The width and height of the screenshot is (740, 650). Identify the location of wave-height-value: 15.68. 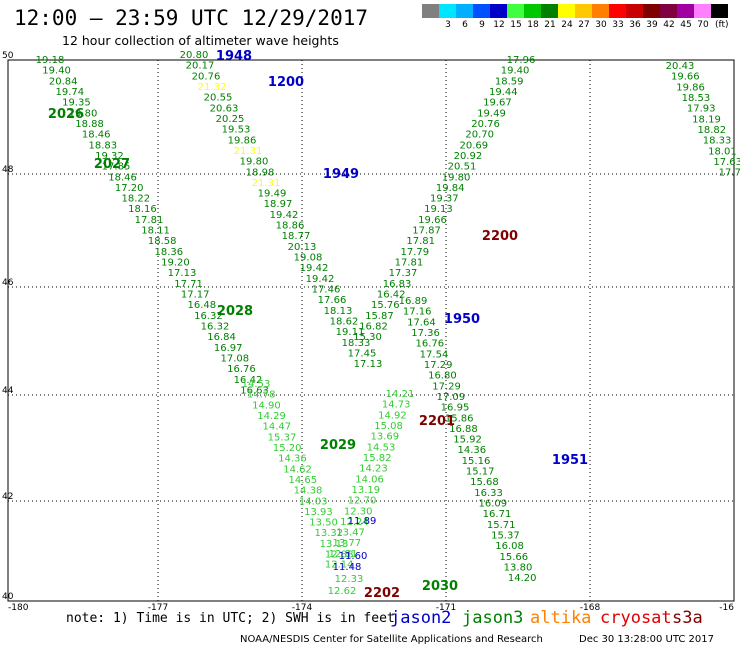
(484, 482).